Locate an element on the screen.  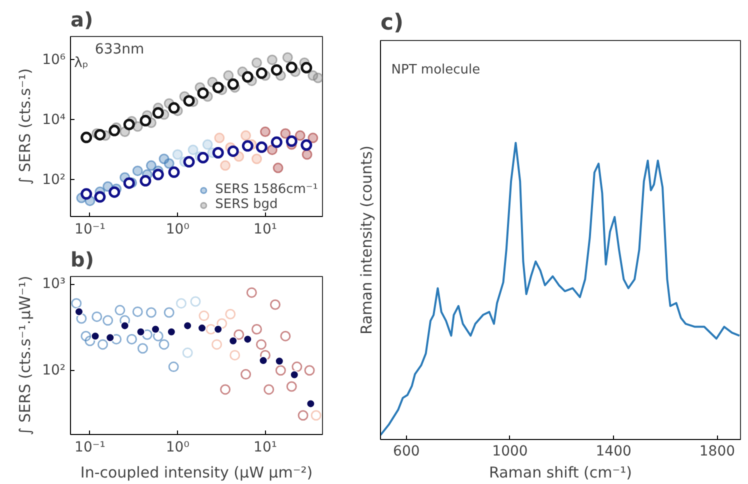
legend-label: SERS bgd is located at coordinates (246, 204).